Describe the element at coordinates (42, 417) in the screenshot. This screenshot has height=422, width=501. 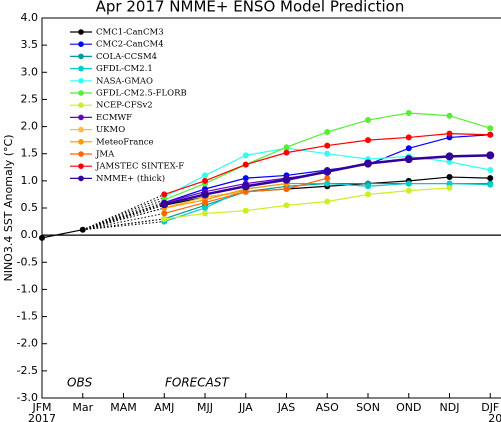
I see `year-label: 2017` at that location.